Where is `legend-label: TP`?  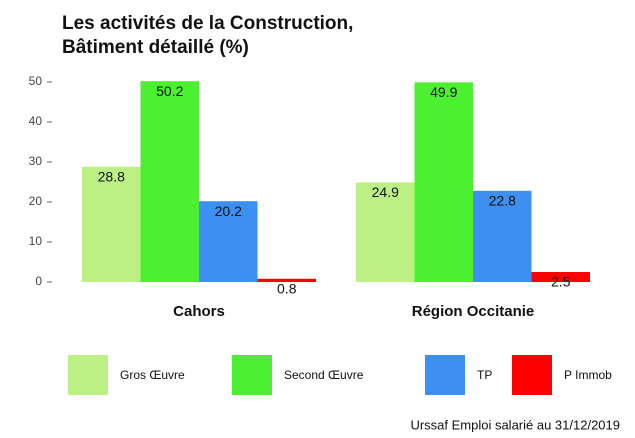 legend-label: TP is located at coordinates (484, 375).